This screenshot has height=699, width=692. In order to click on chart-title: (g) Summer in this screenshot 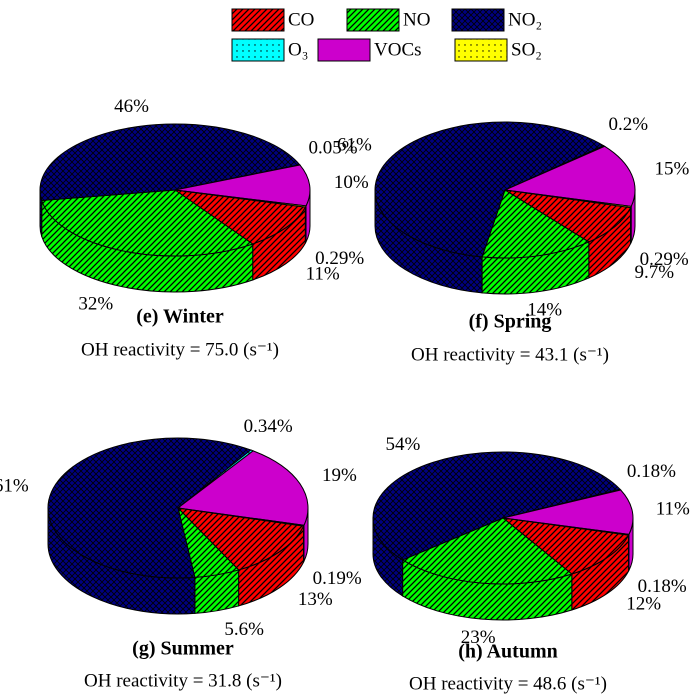, I will do `click(183, 649)`.